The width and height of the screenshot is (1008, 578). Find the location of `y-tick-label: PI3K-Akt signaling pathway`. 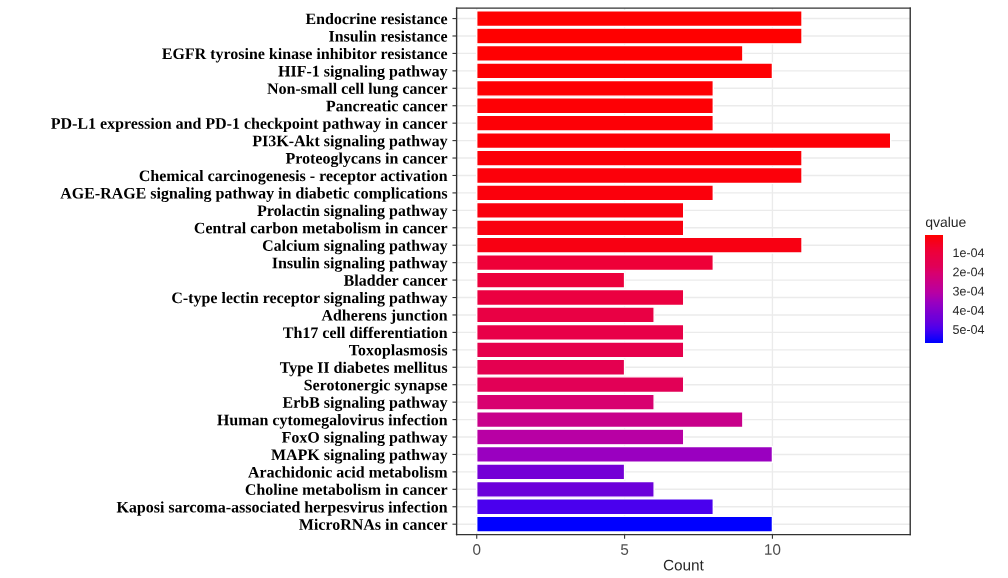

y-tick-label: PI3K-Akt signaling pathway is located at coordinates (350, 142).